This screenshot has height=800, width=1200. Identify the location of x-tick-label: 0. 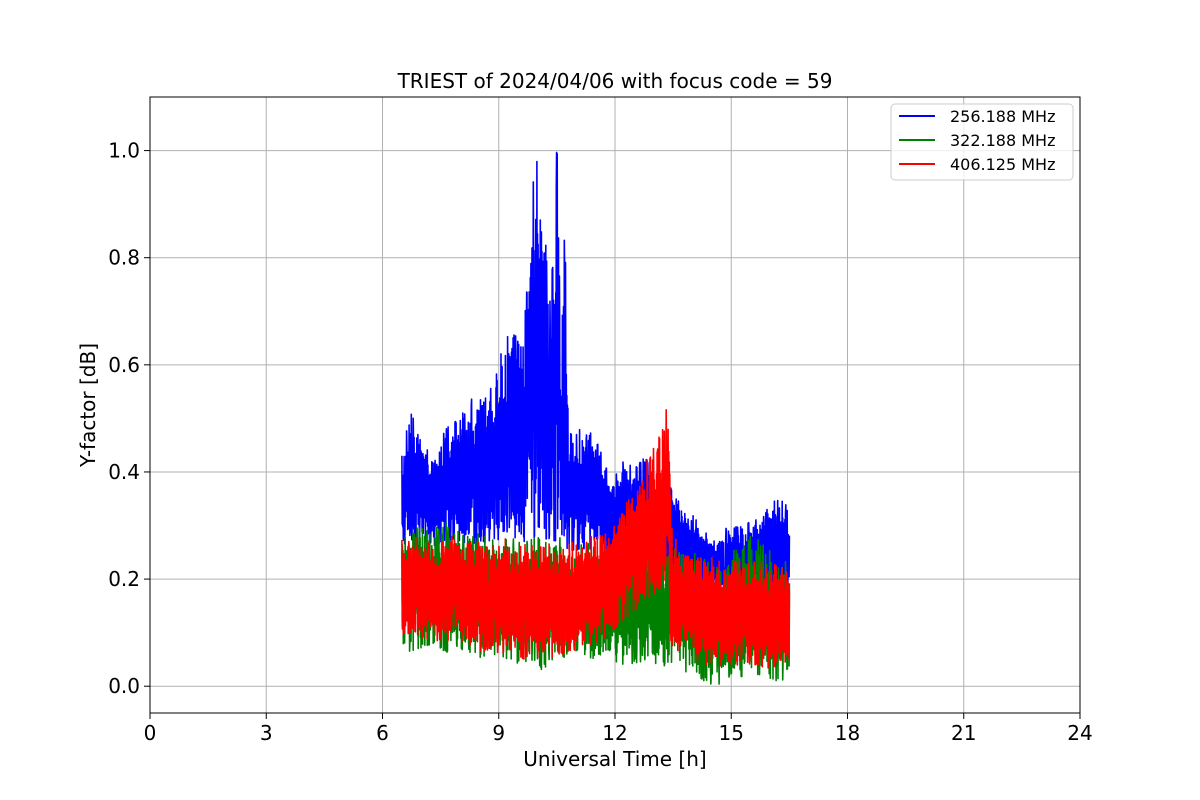
(150, 733).